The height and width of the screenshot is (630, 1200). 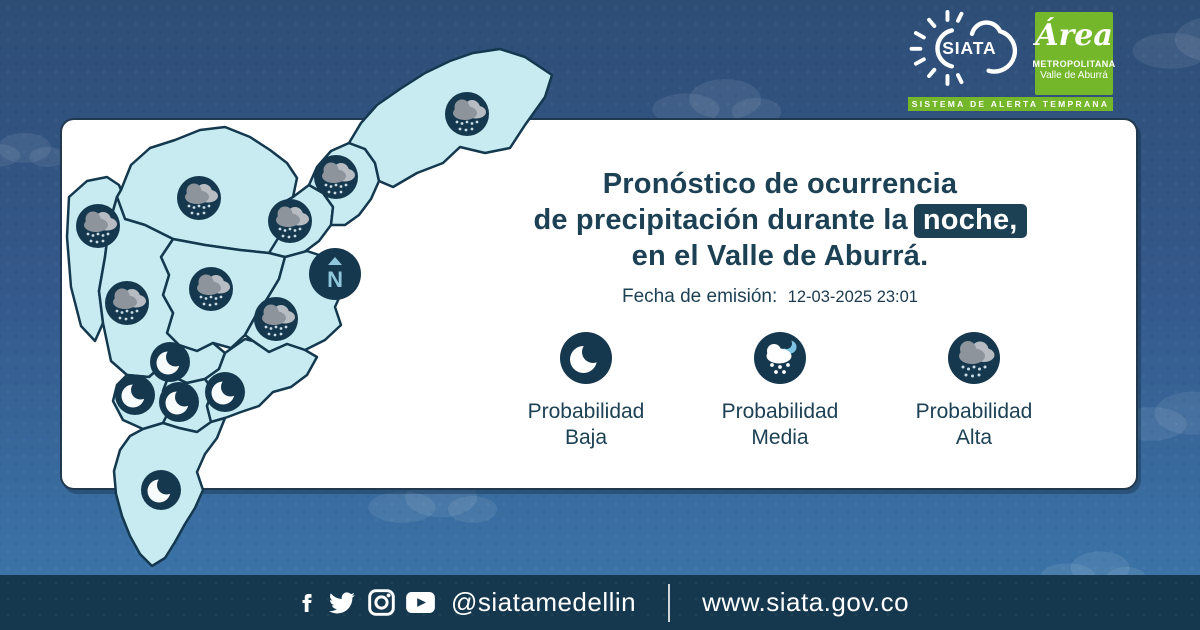 I want to click on emission-datetime: 12-03-2025 23:01, so click(x=852, y=297).